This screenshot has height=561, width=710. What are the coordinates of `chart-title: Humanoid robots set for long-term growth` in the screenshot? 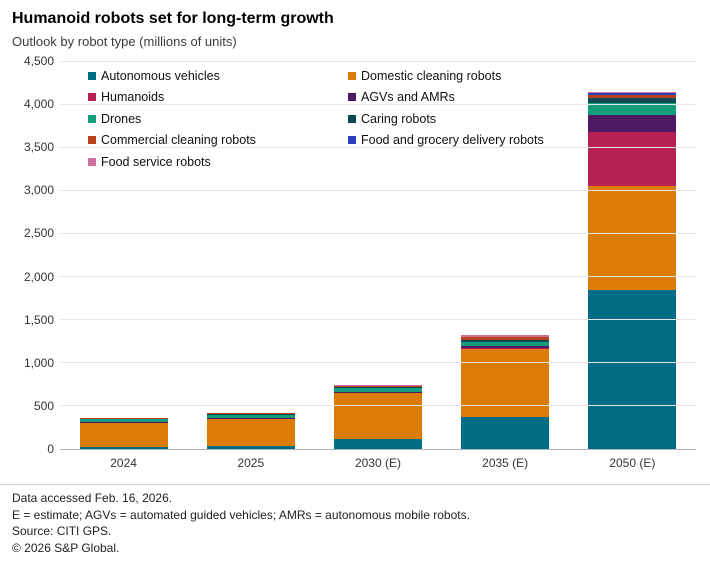 It's located at (173, 18).